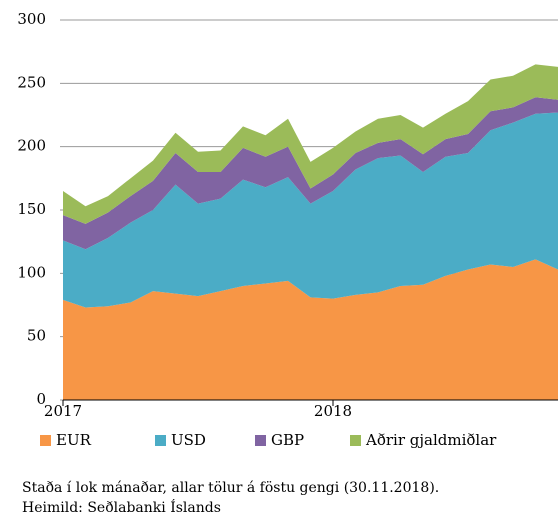  What do you see at coordinates (31, 209) in the screenshot?
I see `y-tick-label: 150` at bounding box center [31, 209].